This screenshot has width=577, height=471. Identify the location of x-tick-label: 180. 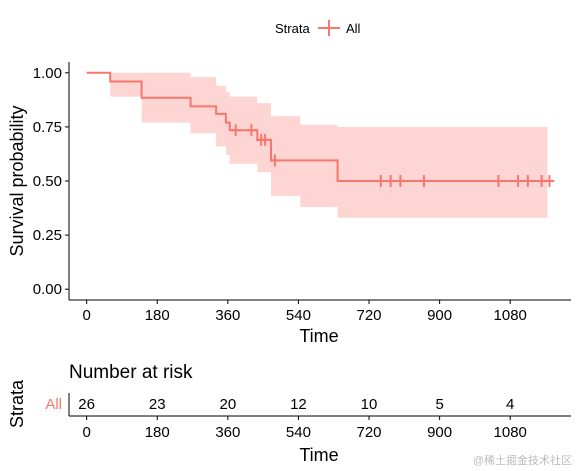
(157, 315).